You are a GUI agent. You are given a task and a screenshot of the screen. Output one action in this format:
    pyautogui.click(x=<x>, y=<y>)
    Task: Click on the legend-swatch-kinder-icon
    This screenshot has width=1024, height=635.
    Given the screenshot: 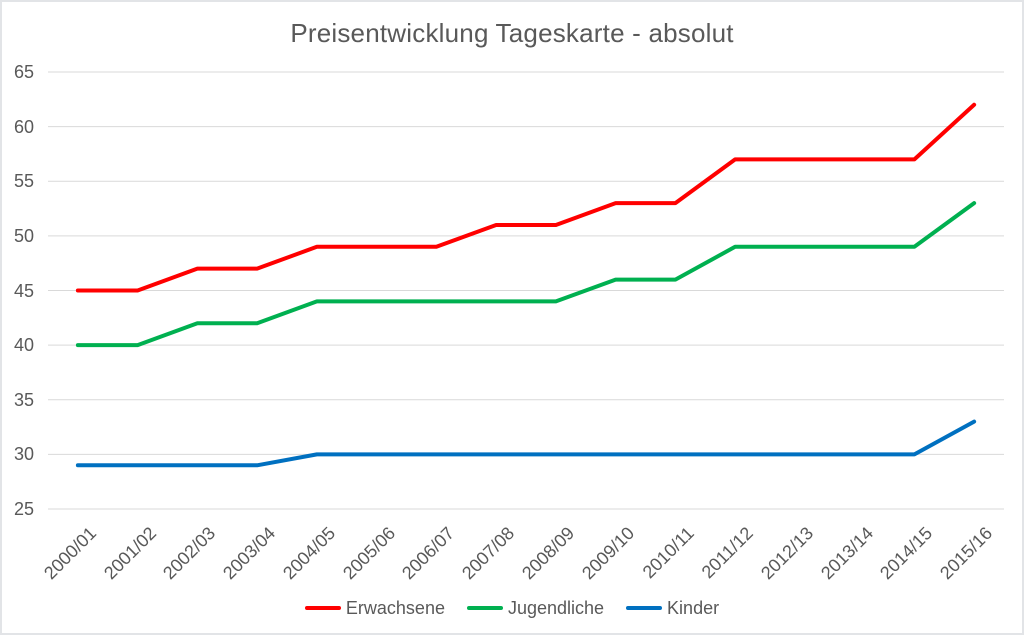 What is the action you would take?
    pyautogui.click(x=644, y=608)
    